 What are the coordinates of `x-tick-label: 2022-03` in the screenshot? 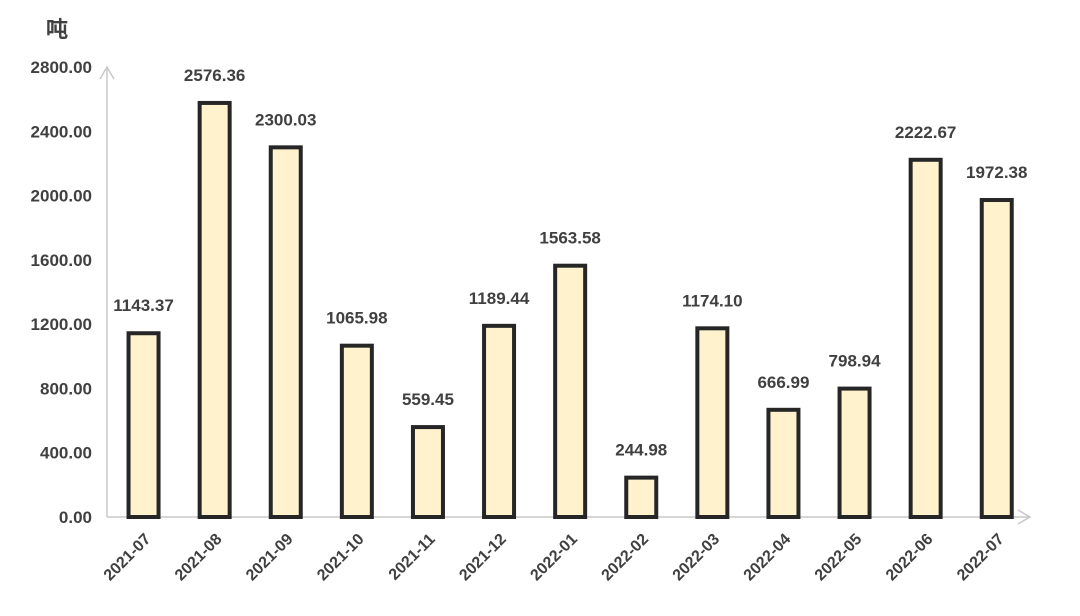 It's located at (697, 558).